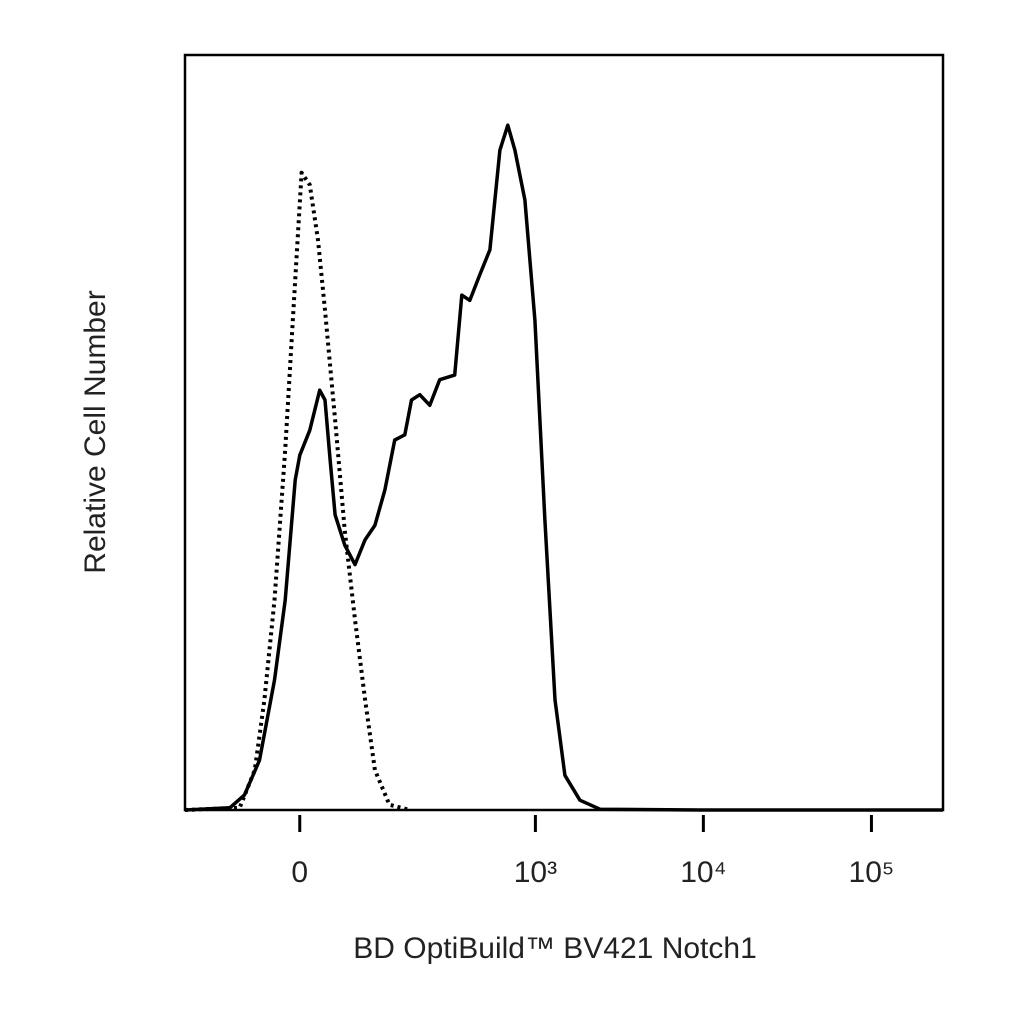  I want to click on histogram-line, so click(297, 491).